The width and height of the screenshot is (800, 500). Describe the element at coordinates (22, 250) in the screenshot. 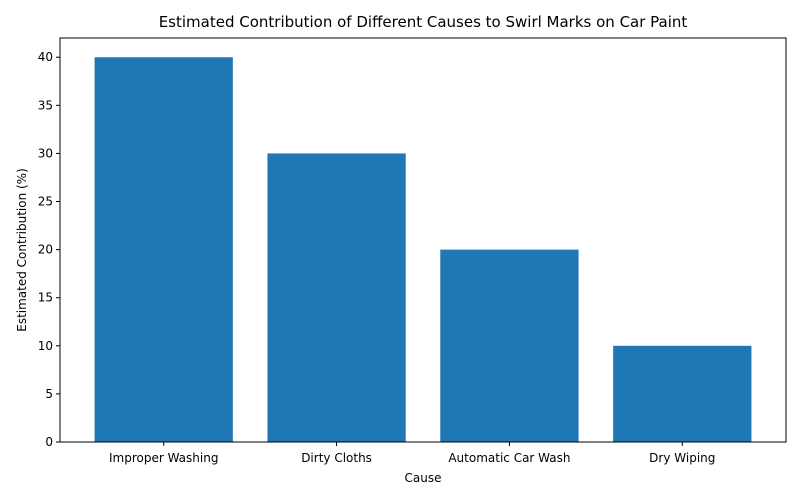

I see `y-axis-label: Estimated Contribution (%)` at that location.